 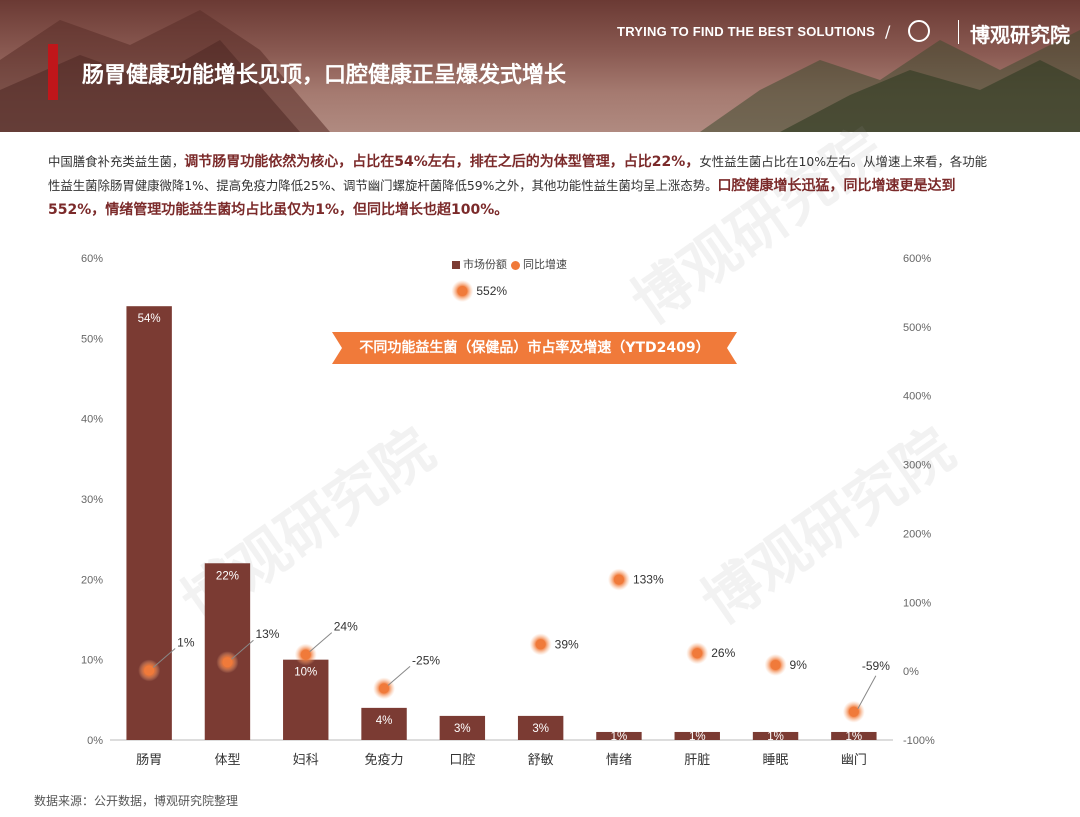 What do you see at coordinates (958, 32) in the screenshot?
I see `header-divider` at bounding box center [958, 32].